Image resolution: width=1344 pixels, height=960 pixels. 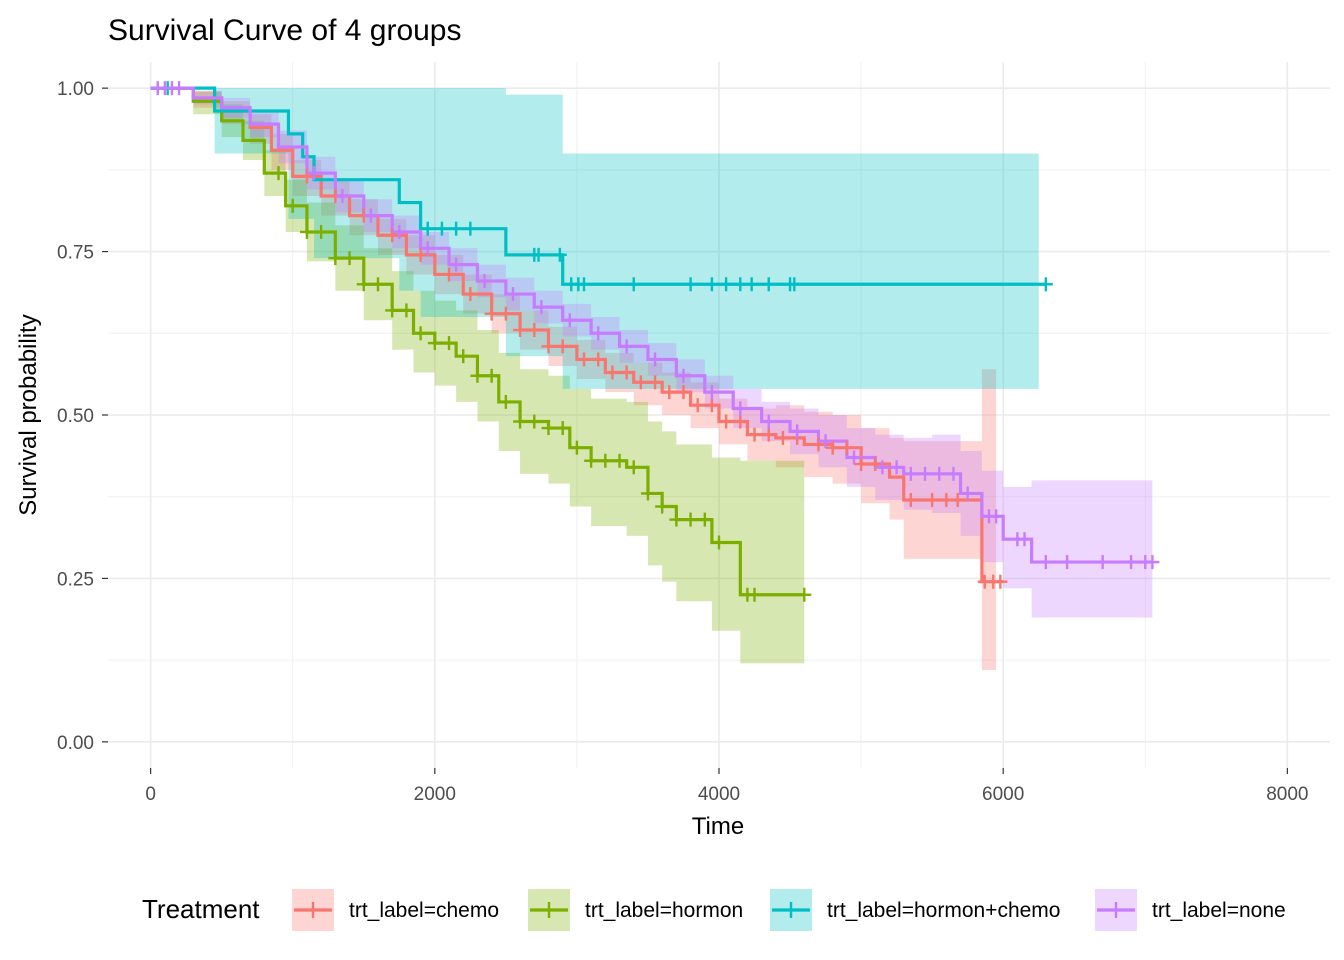 What do you see at coordinates (395, 910) in the screenshot?
I see `legend-item-chemo: trt_label=chemo` at bounding box center [395, 910].